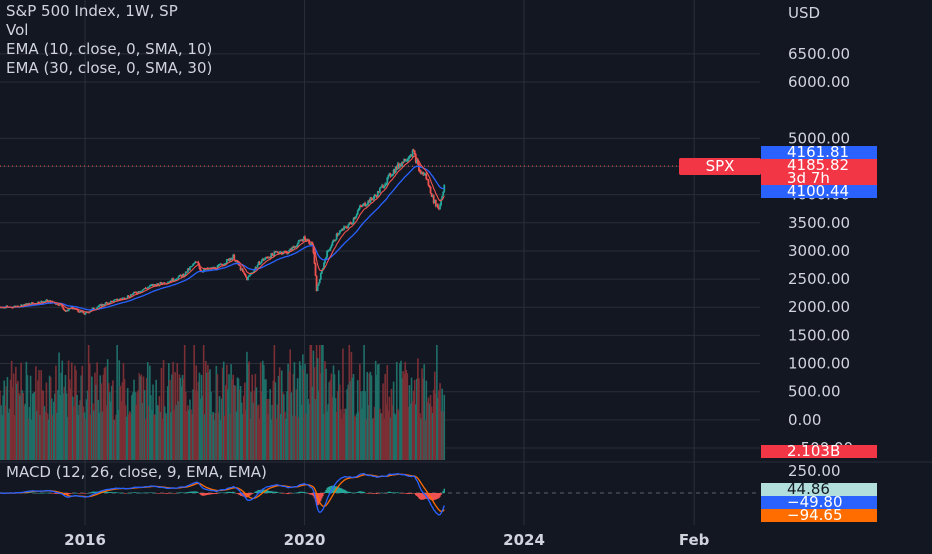 The height and width of the screenshot is (554, 932). I want to click on price-tick-label: 1500.00, so click(819, 335).